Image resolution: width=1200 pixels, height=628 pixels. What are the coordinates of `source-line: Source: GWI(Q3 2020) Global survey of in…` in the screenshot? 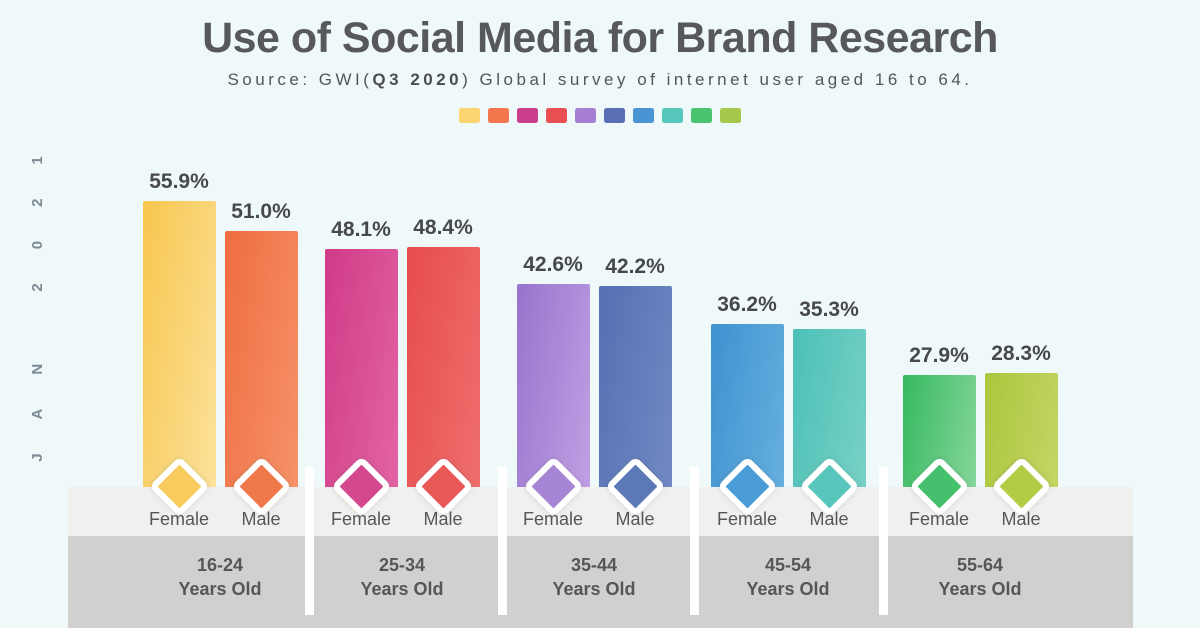 It's located at (600, 80).